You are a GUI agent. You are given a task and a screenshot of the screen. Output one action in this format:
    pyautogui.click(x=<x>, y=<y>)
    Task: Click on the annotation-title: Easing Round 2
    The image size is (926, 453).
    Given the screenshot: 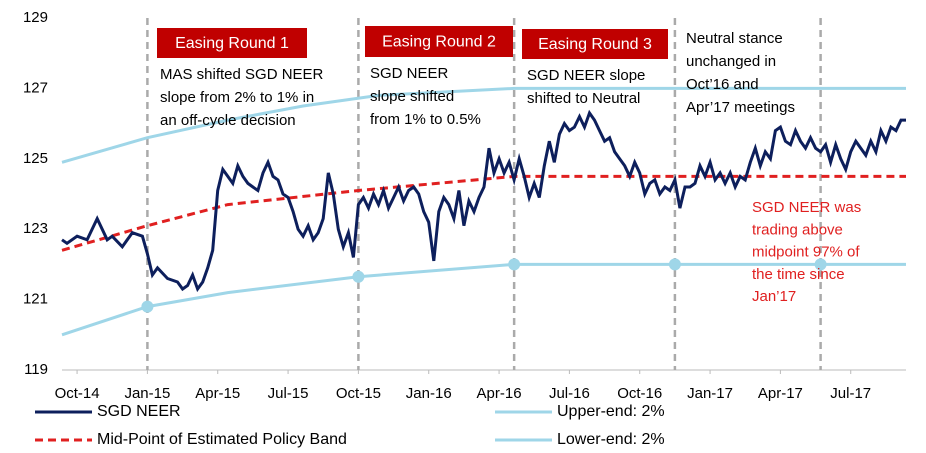 What is the action you would take?
    pyautogui.click(x=439, y=42)
    